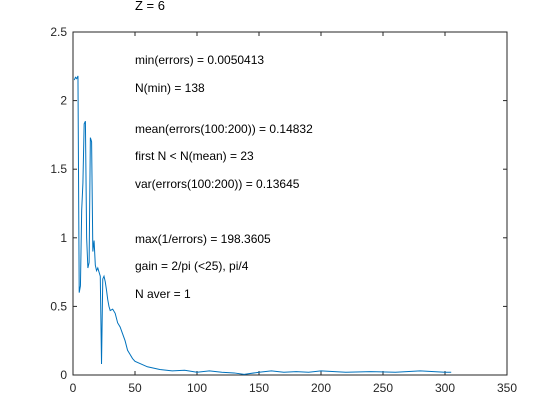 The height and width of the screenshot is (420, 560). Describe the element at coordinates (63, 101) in the screenshot. I see `y-tick-label: 2` at that location.